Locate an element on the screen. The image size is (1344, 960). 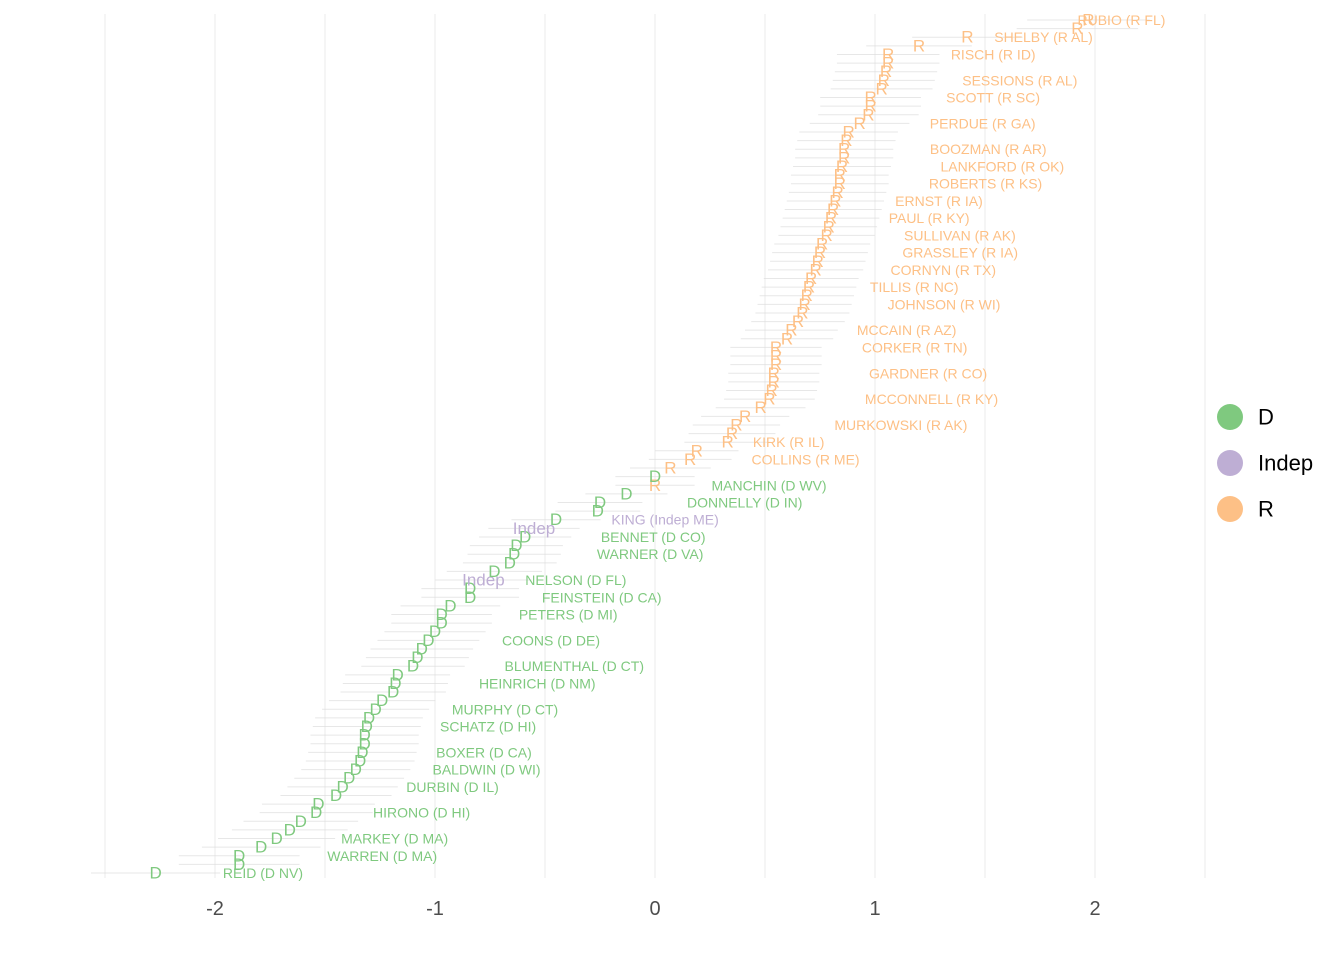
senator-label: SCHATZ (D HI) is located at coordinates (488, 727).